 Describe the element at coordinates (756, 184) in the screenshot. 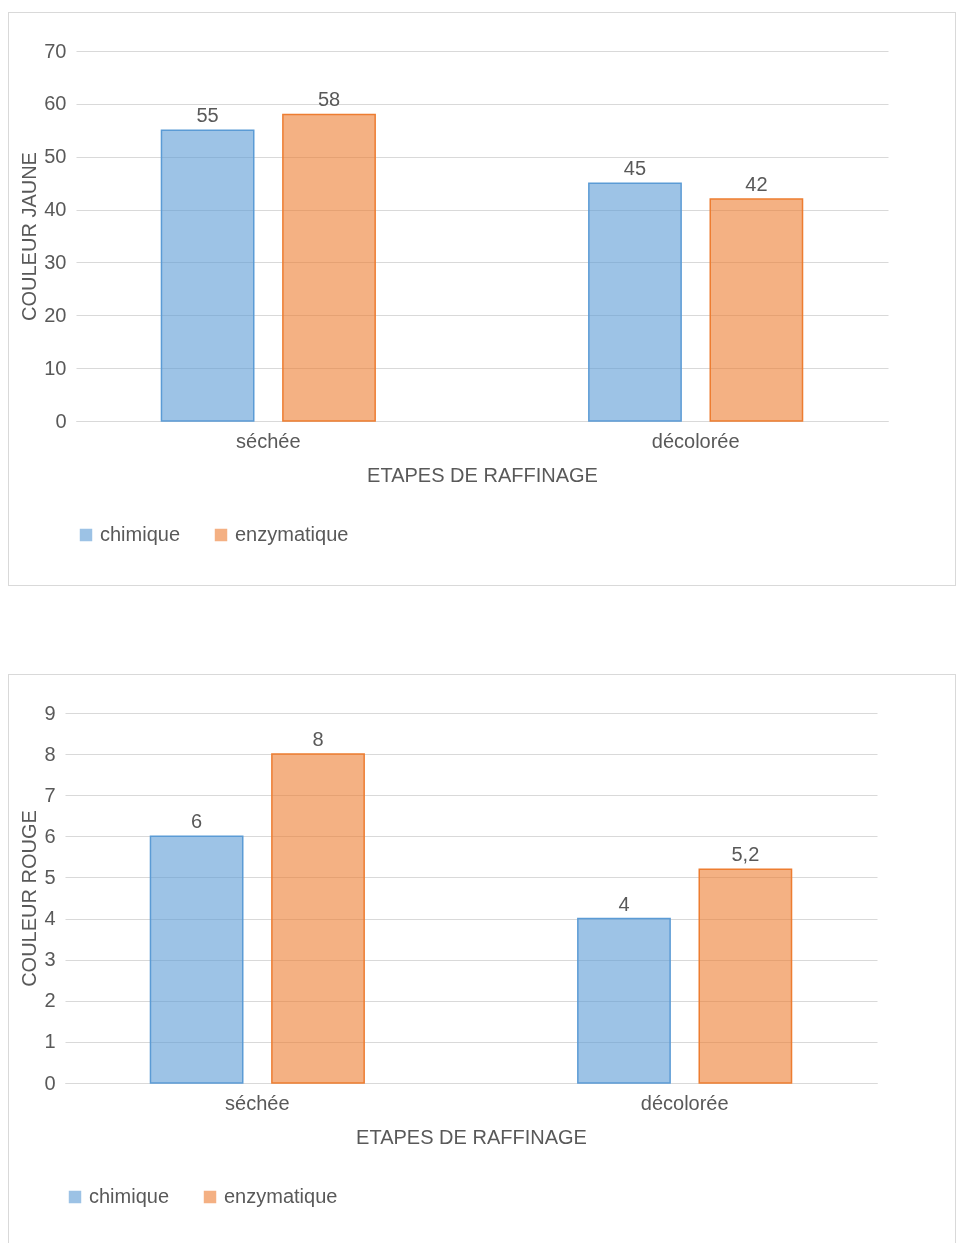

I see `data-label: 42` at that location.